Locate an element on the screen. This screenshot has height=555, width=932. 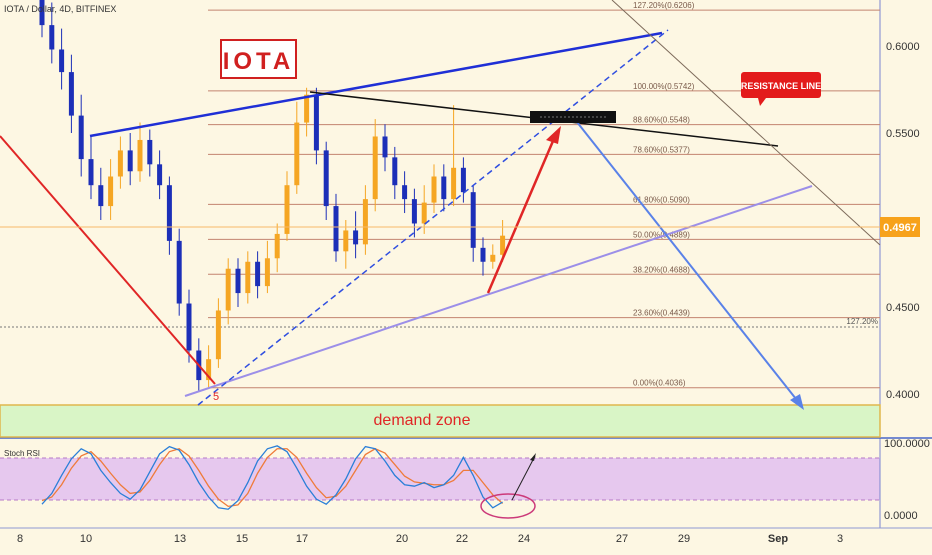
current-price-label: 0.4967 is located at coordinates (900, 228).